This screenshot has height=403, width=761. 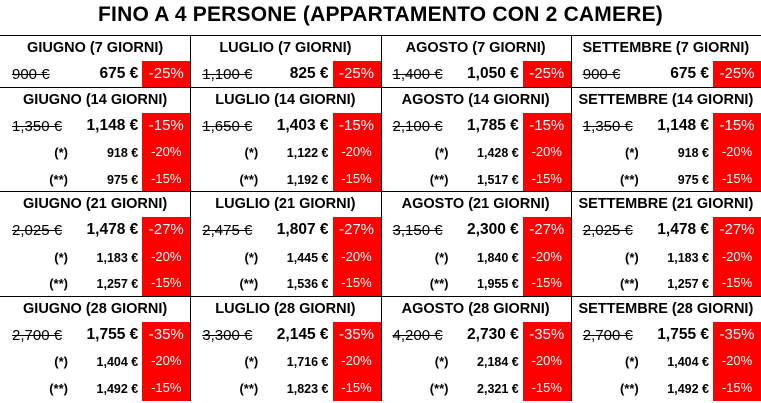 What do you see at coordinates (302, 125) in the screenshot?
I see `price: 1,403 €` at bounding box center [302, 125].